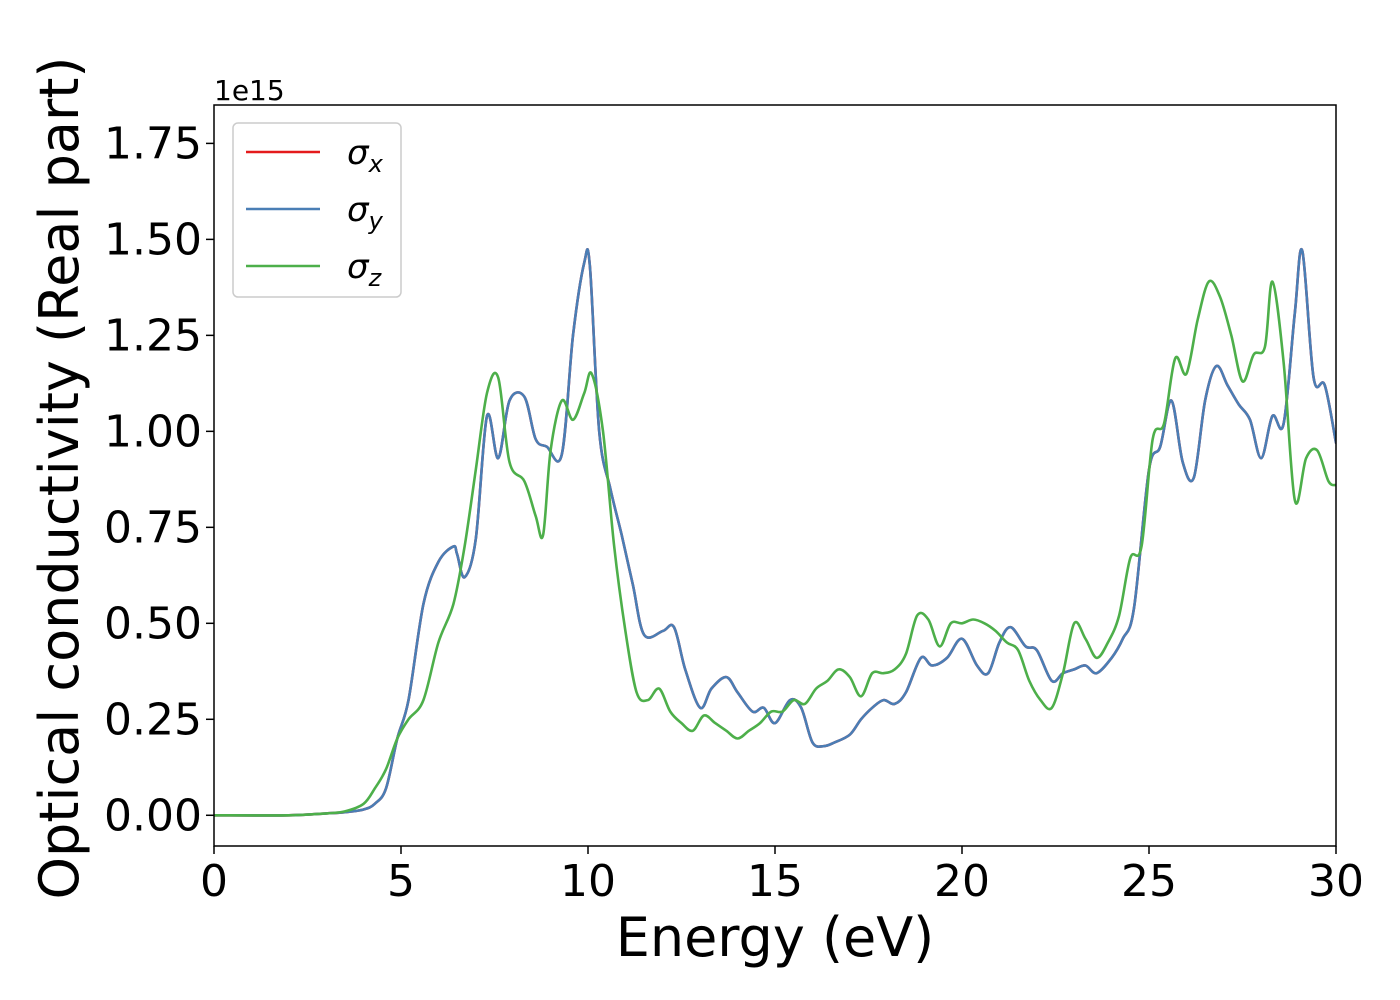  Describe the element at coordinates (775, 881) in the screenshot. I see `x-tick-label: 15` at that location.